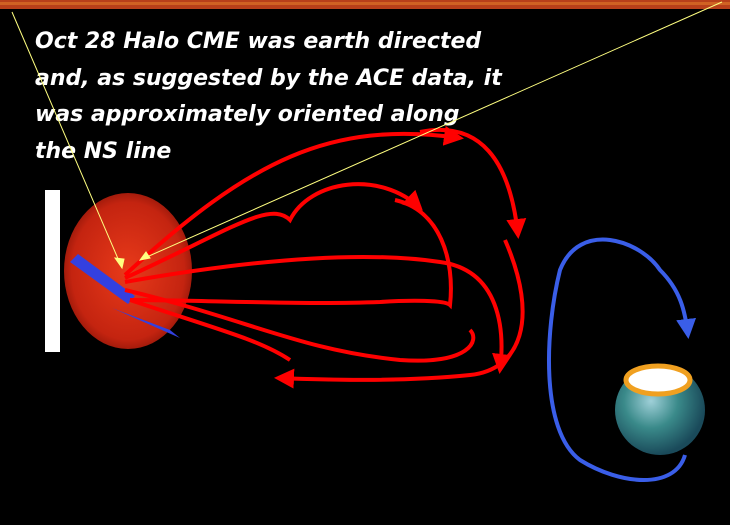 The height and width of the screenshot is (525, 730). Describe the element at coordinates (660, 409) in the screenshot. I see `earth` at that location.